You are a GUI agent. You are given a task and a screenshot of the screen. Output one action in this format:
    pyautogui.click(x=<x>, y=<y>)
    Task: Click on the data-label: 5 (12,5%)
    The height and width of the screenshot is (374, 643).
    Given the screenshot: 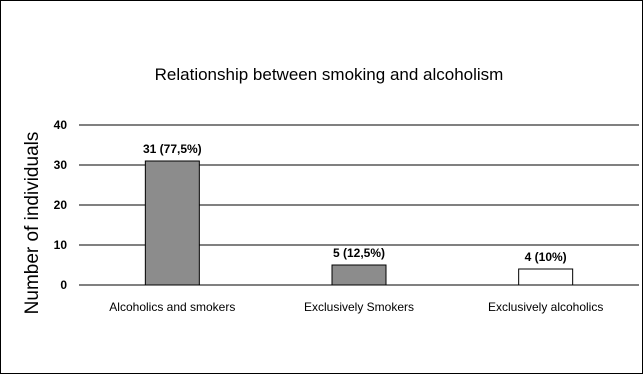 What is the action you would take?
    pyautogui.click(x=359, y=253)
    